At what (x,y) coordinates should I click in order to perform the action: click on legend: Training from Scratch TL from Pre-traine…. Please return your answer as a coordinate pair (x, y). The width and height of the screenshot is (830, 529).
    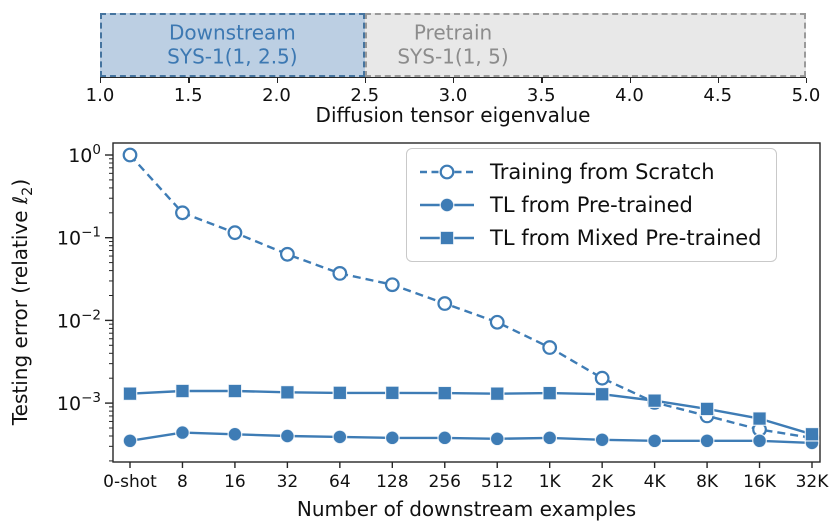
    Looking at the image, I should click on (591, 205).